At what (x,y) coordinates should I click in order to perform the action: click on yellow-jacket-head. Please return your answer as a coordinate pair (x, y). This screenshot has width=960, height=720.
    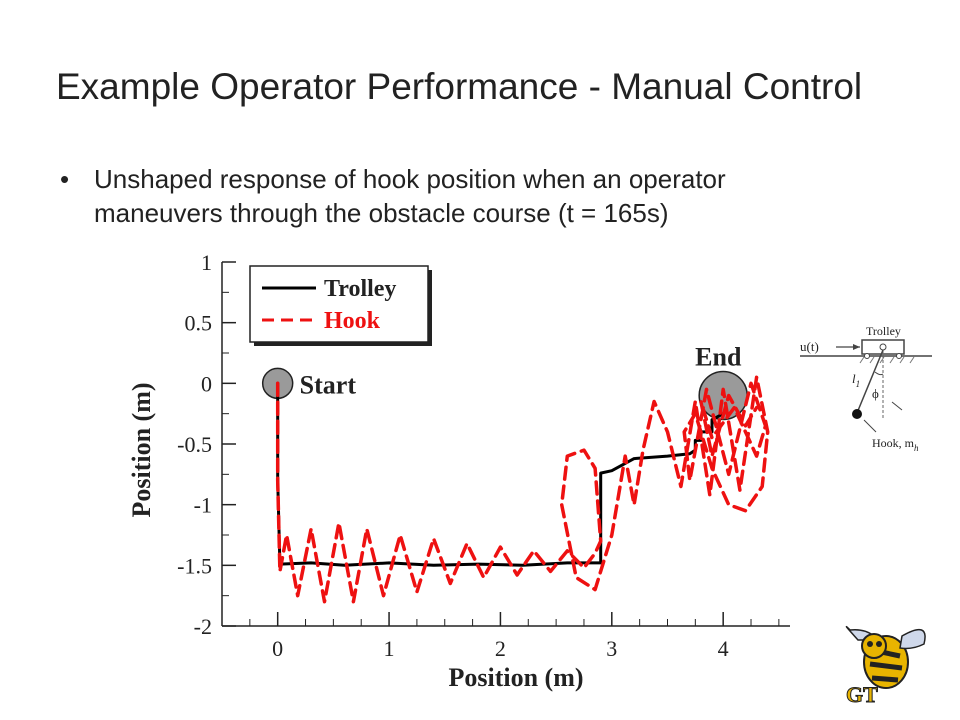
    Looking at the image, I should click on (874, 646).